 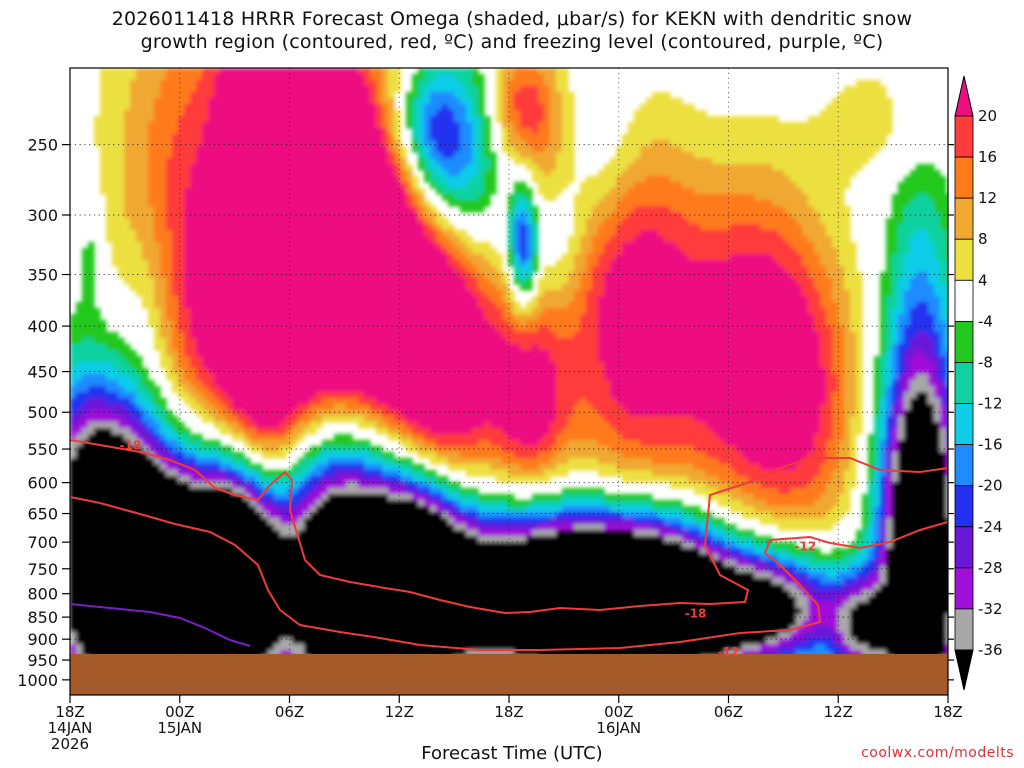 What do you see at coordinates (990, 404) in the screenshot?
I see `colorbar-label: -12` at bounding box center [990, 404].